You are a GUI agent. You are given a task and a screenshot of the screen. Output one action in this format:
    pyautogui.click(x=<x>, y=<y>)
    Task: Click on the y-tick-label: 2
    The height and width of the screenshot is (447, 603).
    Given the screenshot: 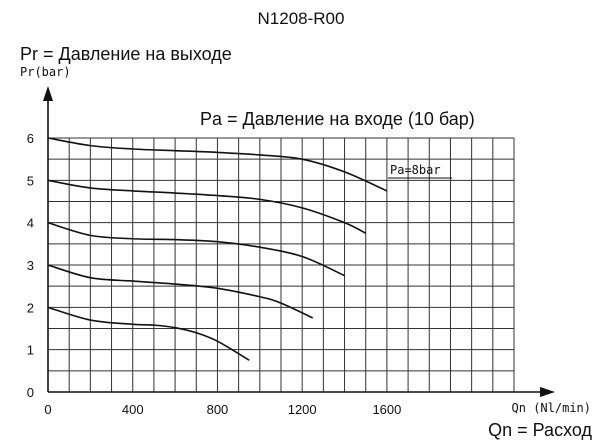 What is the action you would take?
    pyautogui.click(x=30, y=307)
    